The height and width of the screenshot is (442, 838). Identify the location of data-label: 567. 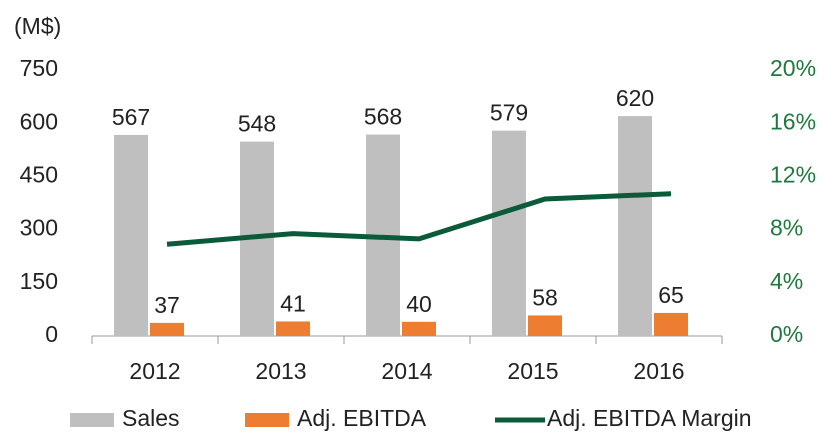
(131, 117).